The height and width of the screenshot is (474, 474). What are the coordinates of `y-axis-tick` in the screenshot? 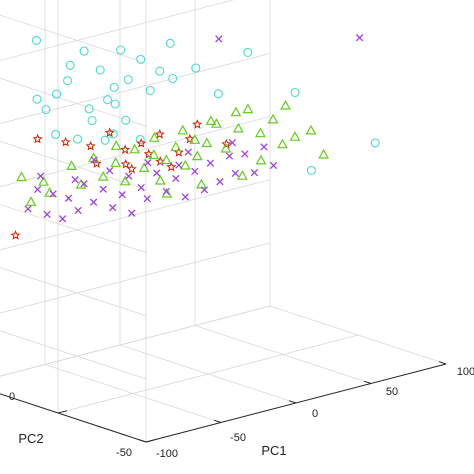 It's located at (62, 412).